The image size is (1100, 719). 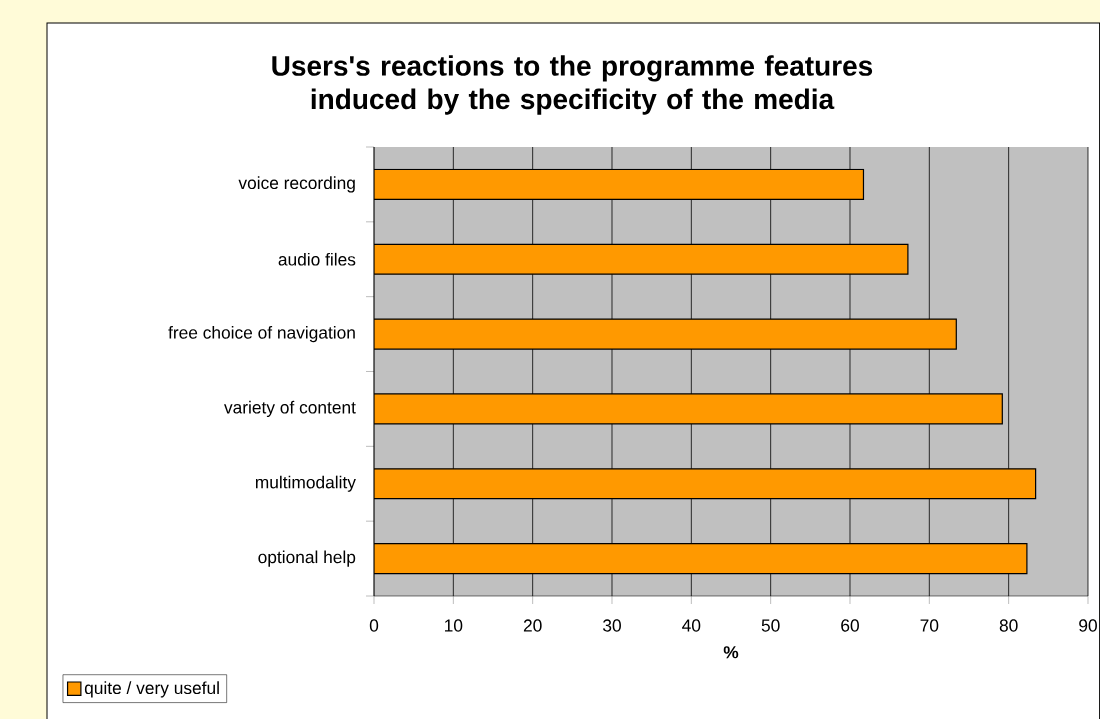 I want to click on x-tick-label: 40, so click(x=691, y=625).